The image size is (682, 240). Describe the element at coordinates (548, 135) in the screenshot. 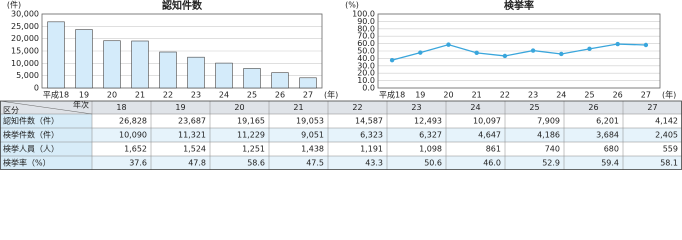

I see `cell: 4,186` at that location.